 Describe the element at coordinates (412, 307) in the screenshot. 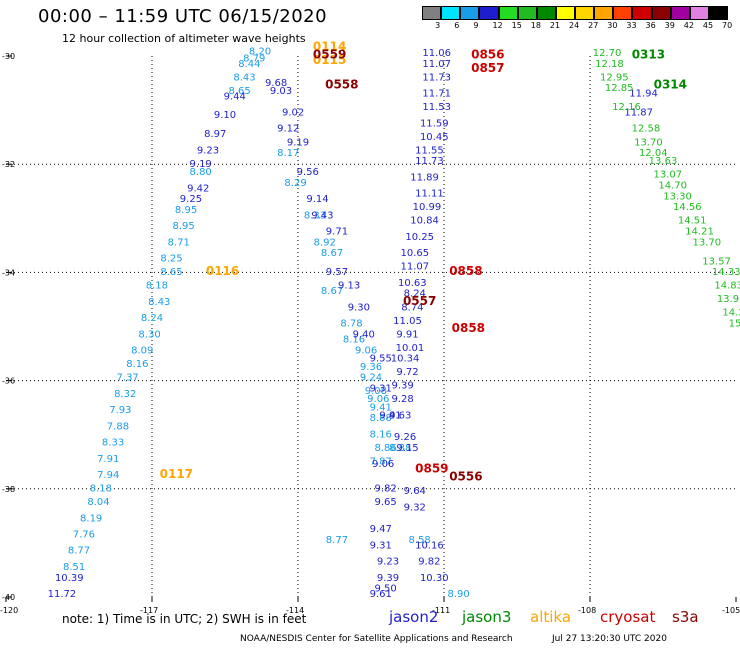

I see `wave-height-label: 8.74` at that location.